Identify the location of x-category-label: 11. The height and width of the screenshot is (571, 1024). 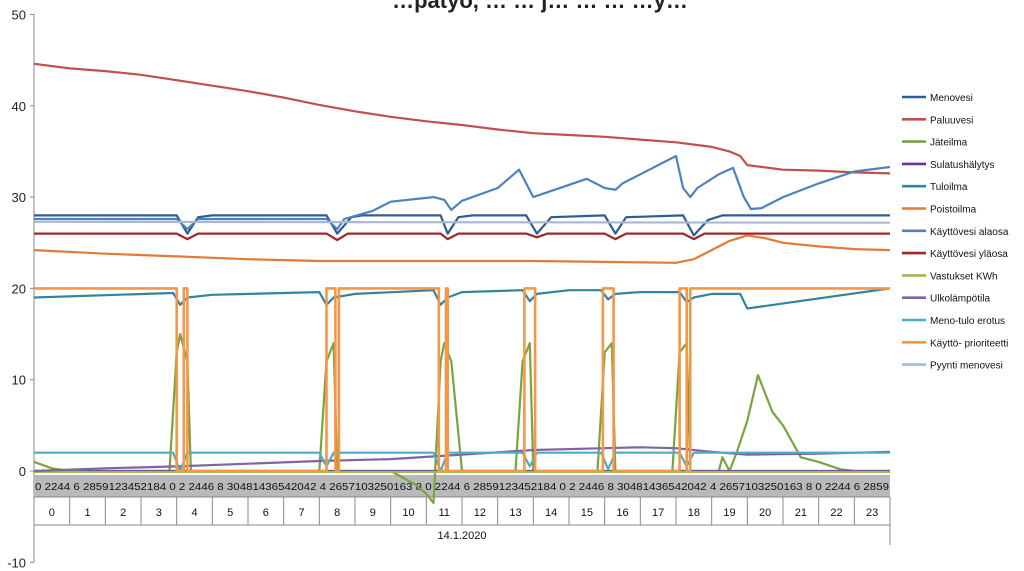
(443, 513).